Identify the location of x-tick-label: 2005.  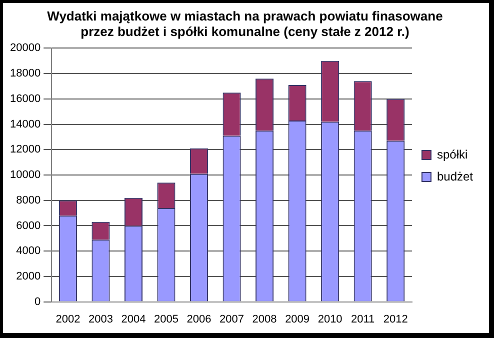
(166, 319).